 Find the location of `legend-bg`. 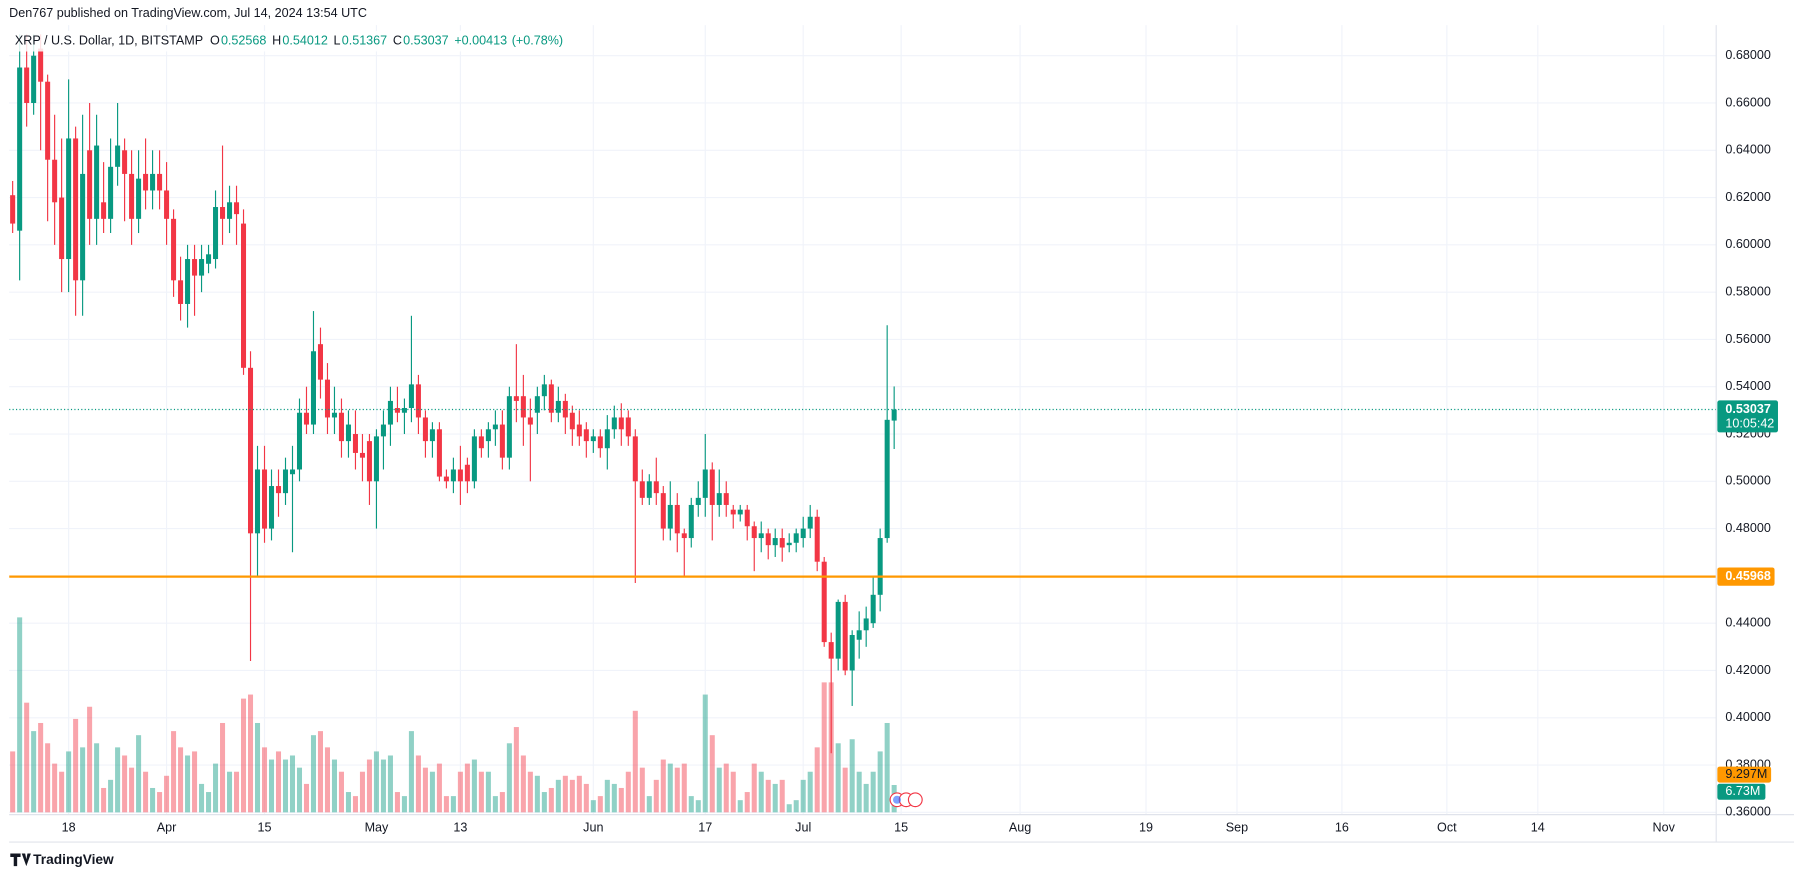

legend-bg is located at coordinates (268, 41).